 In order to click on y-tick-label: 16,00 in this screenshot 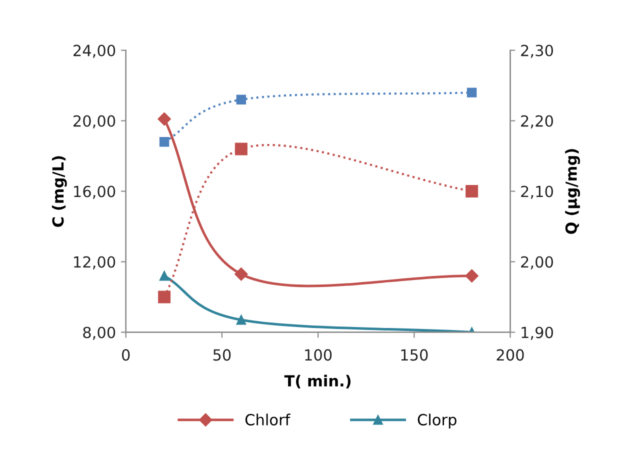, I will do `click(95, 192)`.